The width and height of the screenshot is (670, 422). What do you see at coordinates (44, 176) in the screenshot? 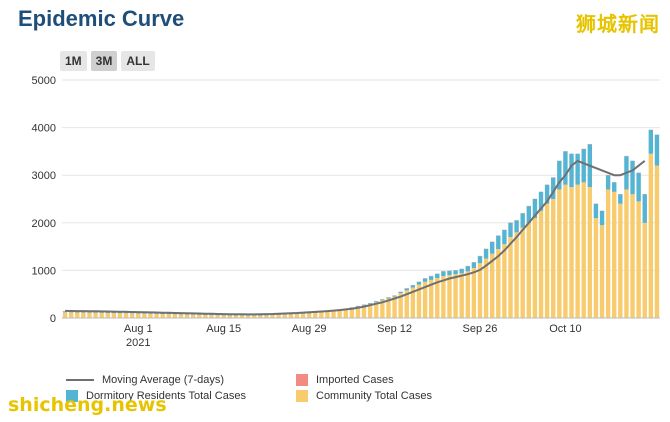
I see `y-tick-label: 3000` at bounding box center [44, 176].